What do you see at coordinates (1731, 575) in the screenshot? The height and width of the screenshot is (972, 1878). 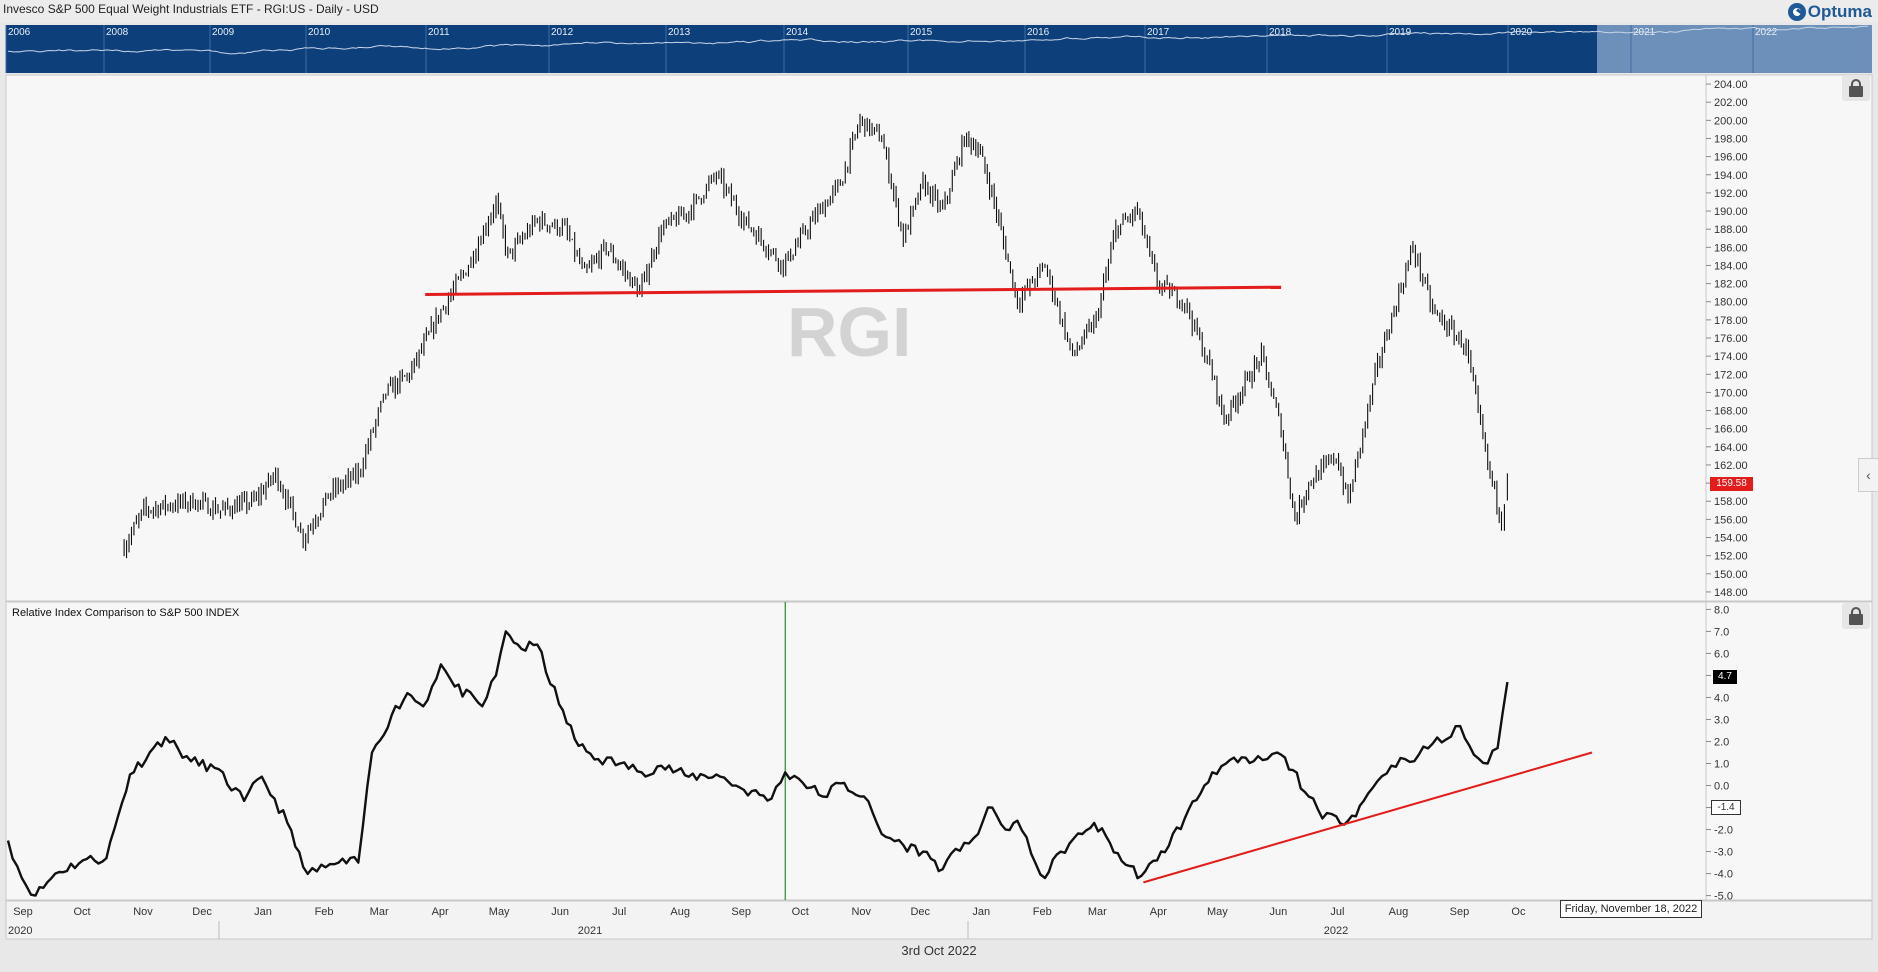 I see `price-y-tick-label: 150.00` at bounding box center [1731, 575].